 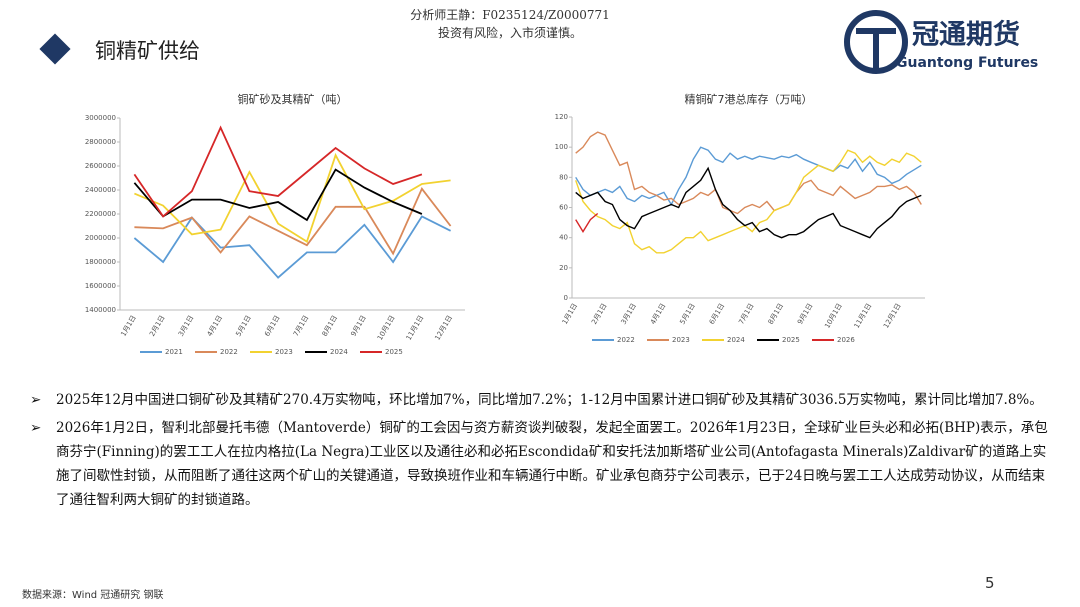 What do you see at coordinates (563, 238) in the screenshot?
I see `y-tick-label: 40` at bounding box center [563, 238].